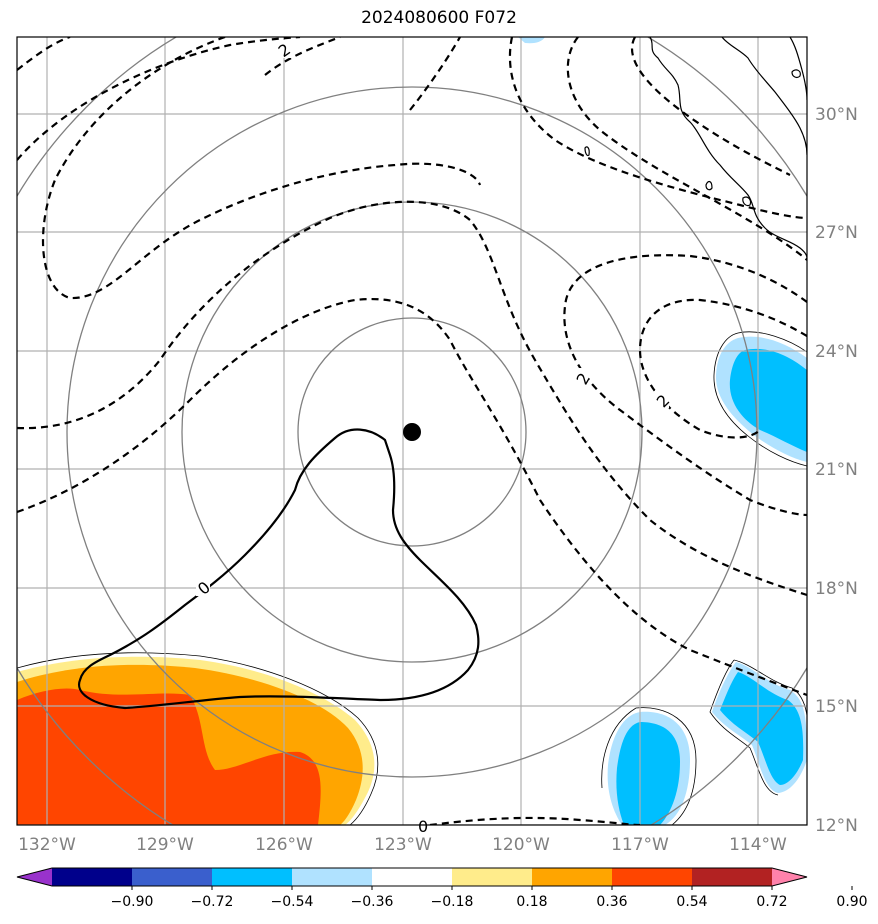 The image size is (878, 924). I want to click on colorbar-extend-high, so click(789, 877).